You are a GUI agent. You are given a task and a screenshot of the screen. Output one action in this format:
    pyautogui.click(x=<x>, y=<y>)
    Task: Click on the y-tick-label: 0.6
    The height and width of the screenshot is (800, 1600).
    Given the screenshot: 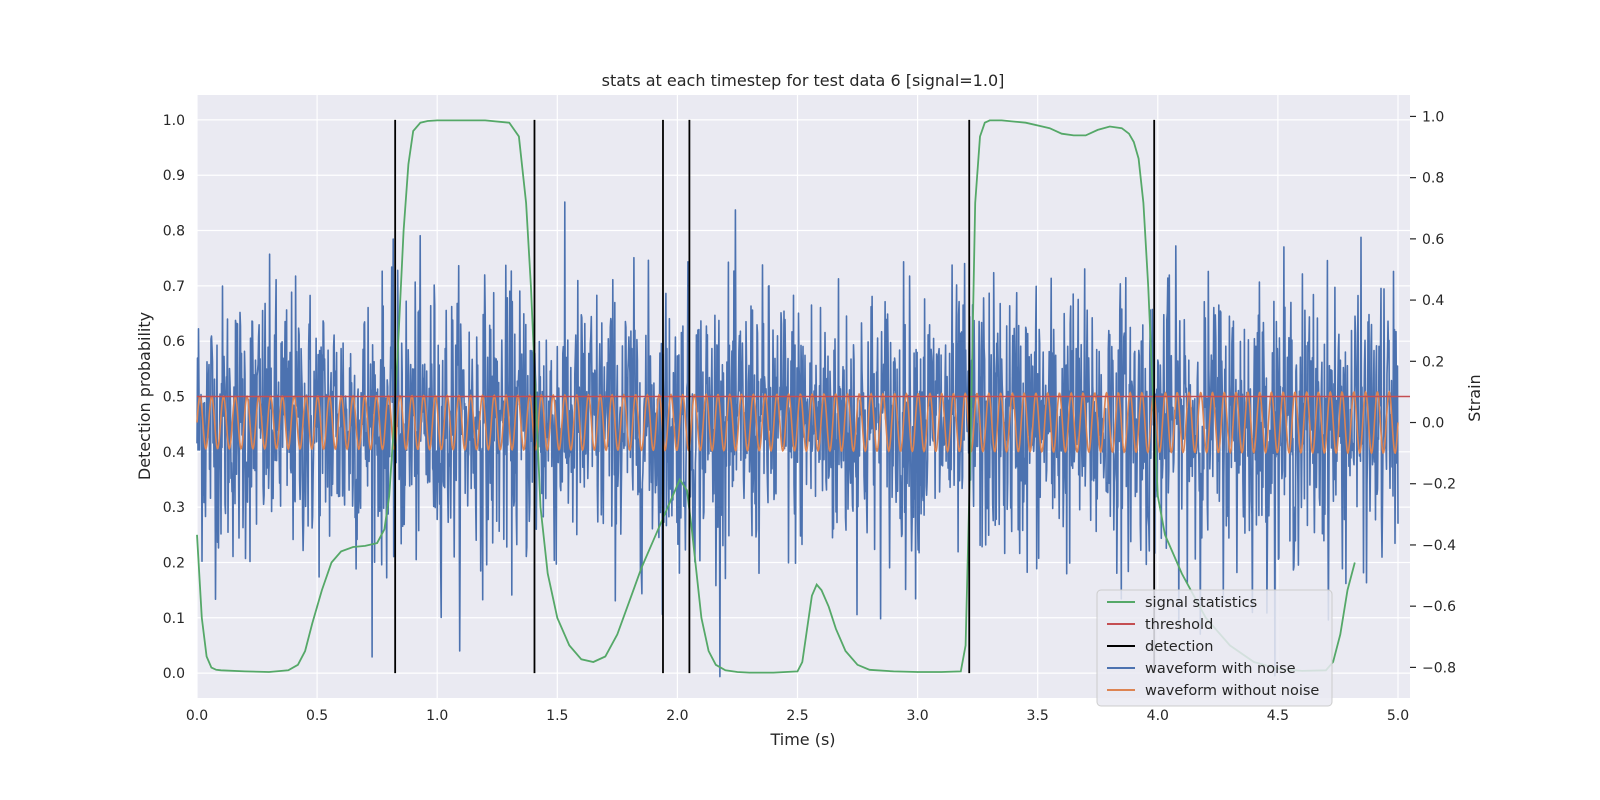 What is the action you would take?
    pyautogui.click(x=174, y=342)
    